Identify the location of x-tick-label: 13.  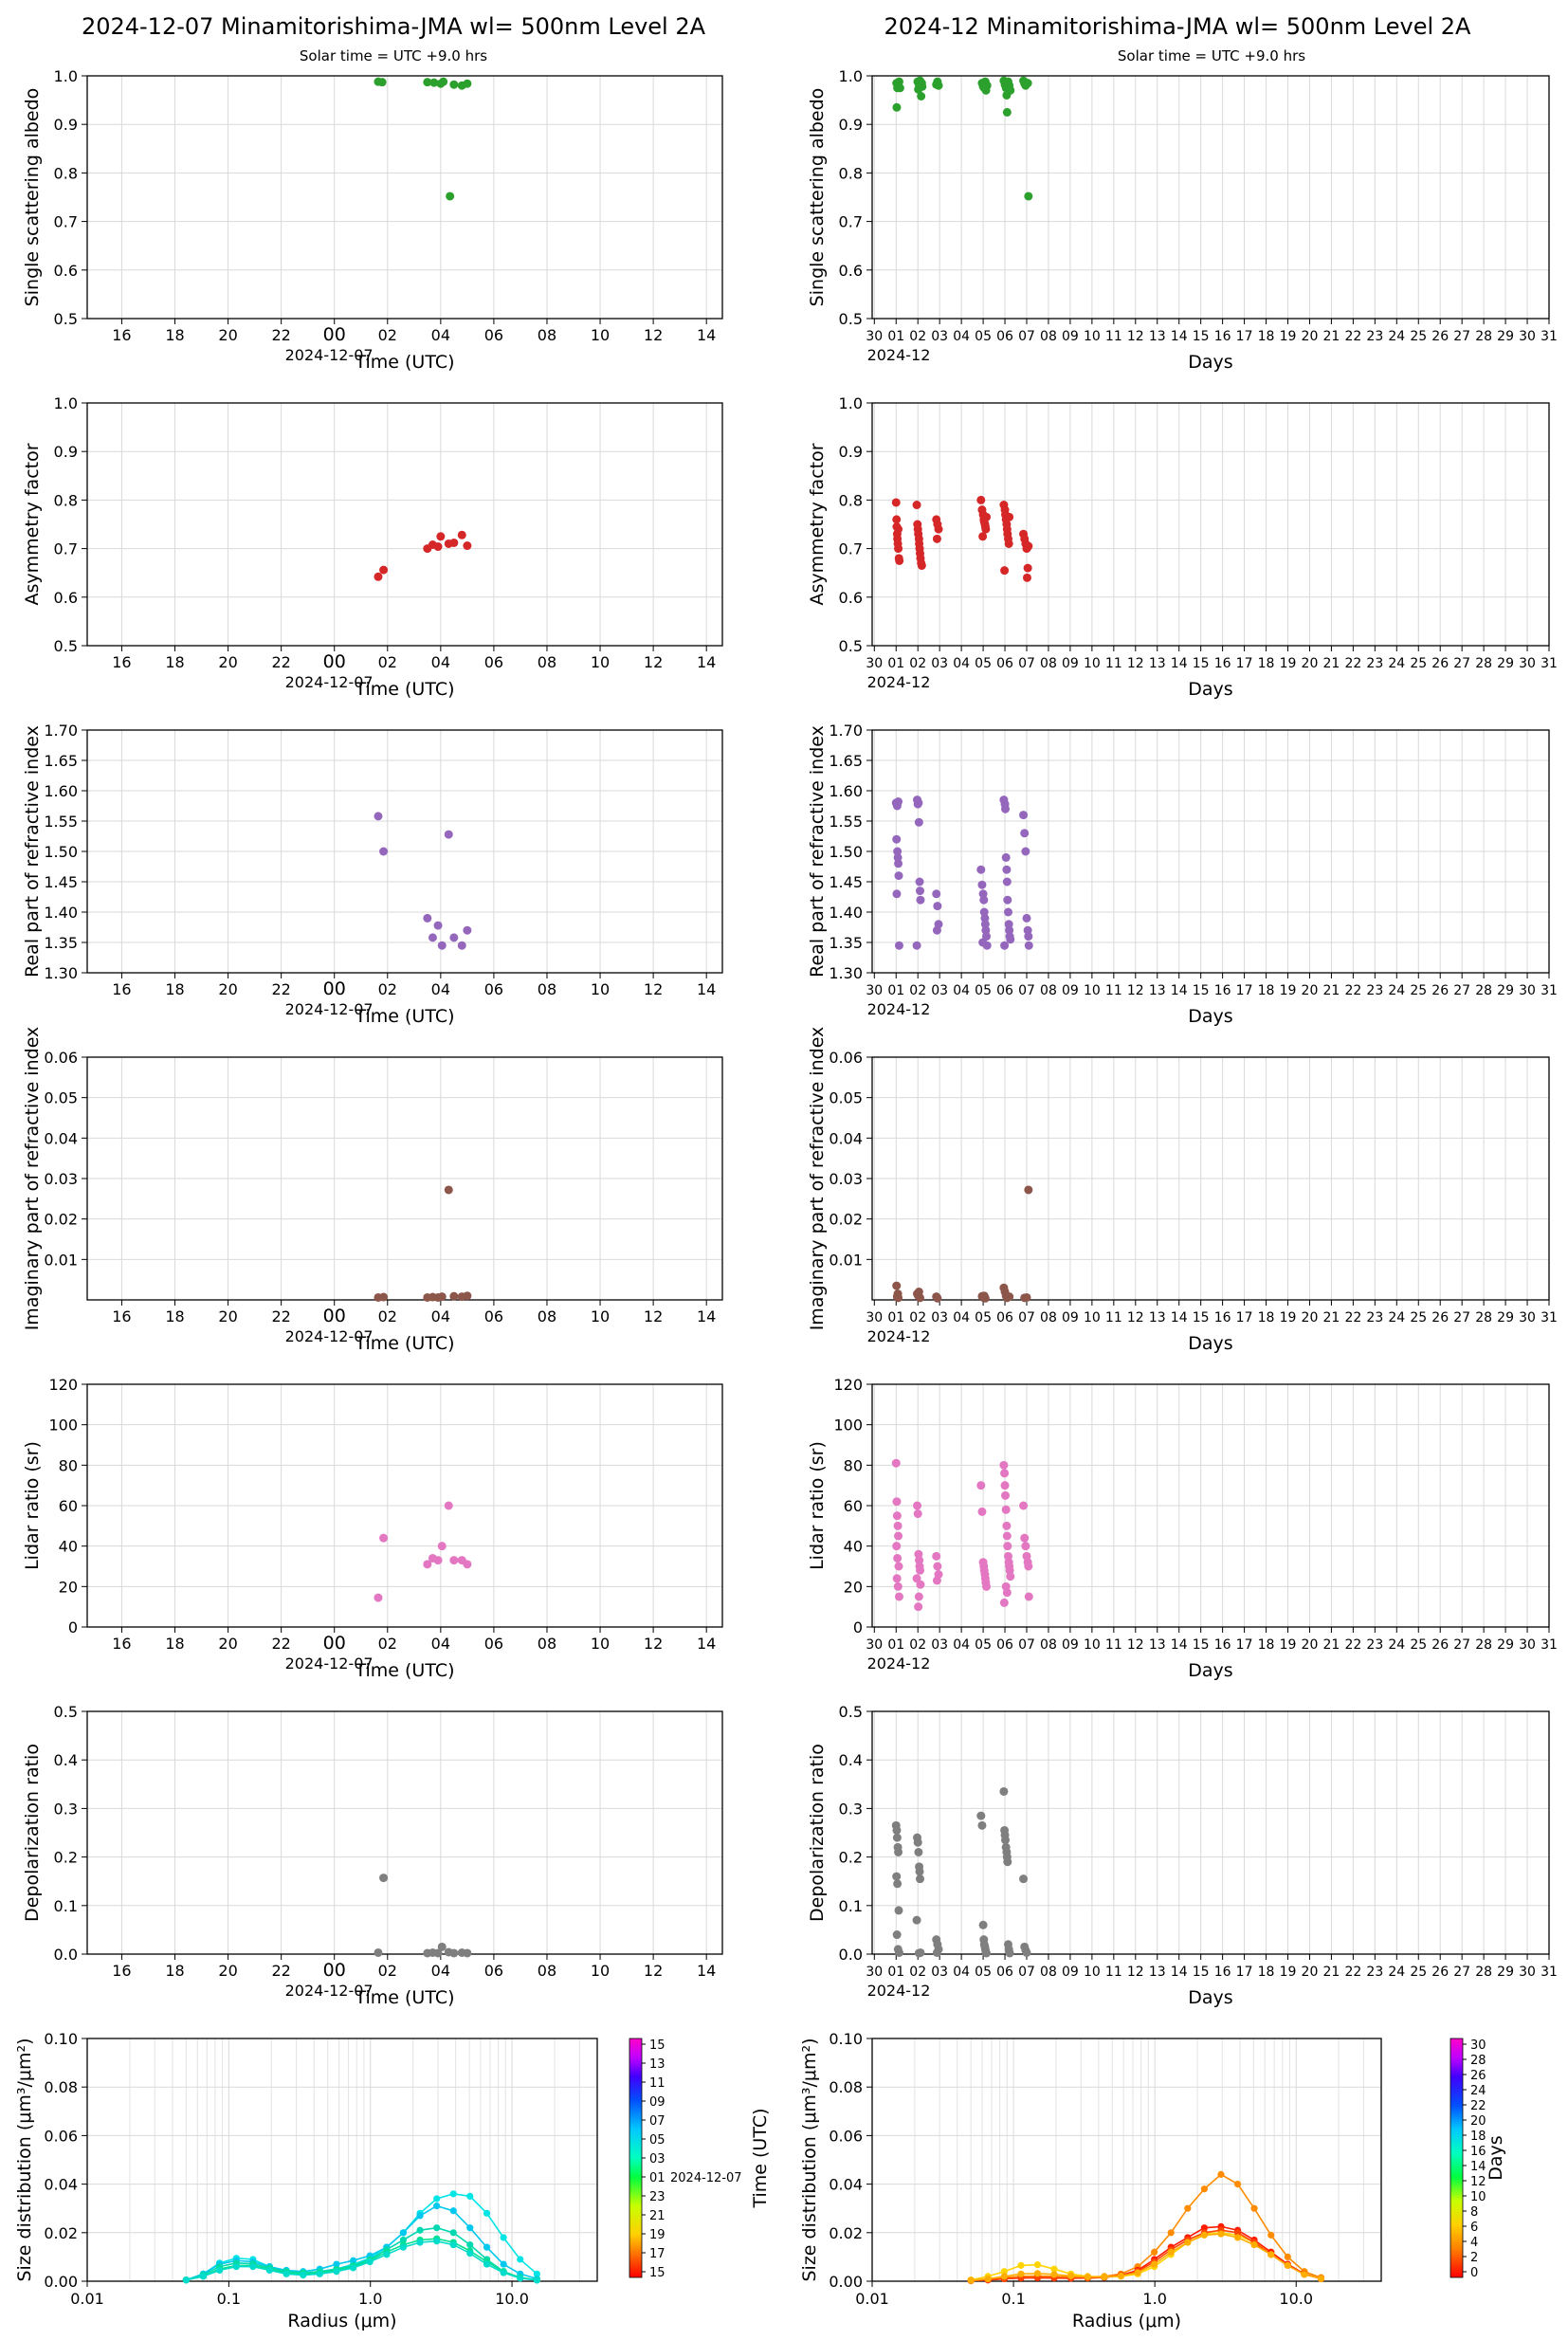
(1157, 1972).